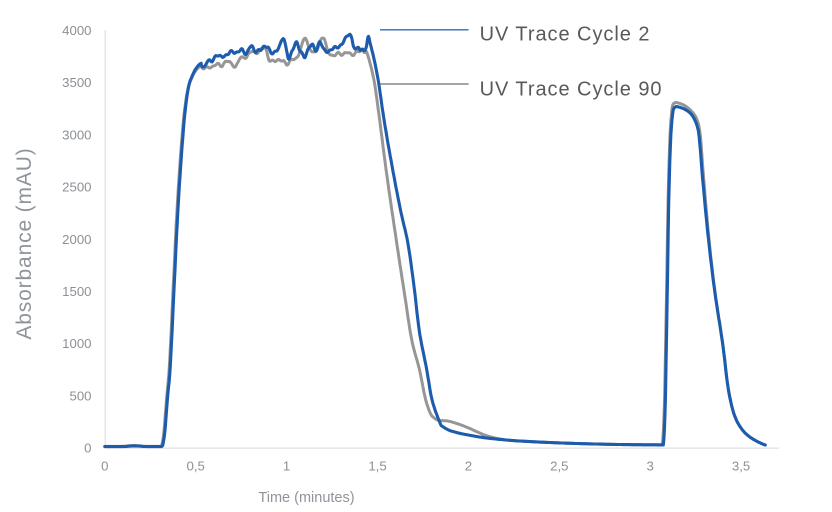 The width and height of the screenshot is (832, 512). I want to click on svg-text: UV Trace Cycle 2, so click(565, 34).